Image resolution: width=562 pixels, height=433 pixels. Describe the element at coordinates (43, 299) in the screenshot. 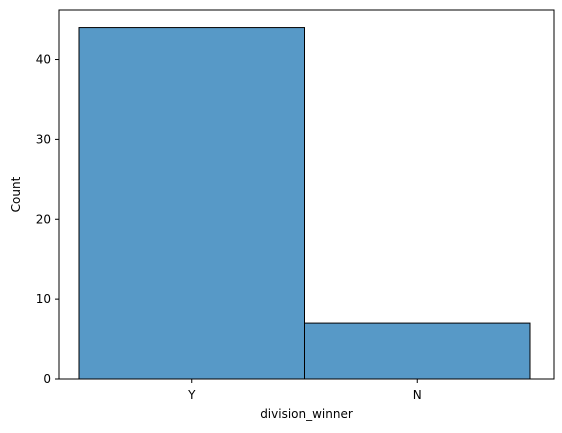

I see `y-tick-label: 10` at that location.